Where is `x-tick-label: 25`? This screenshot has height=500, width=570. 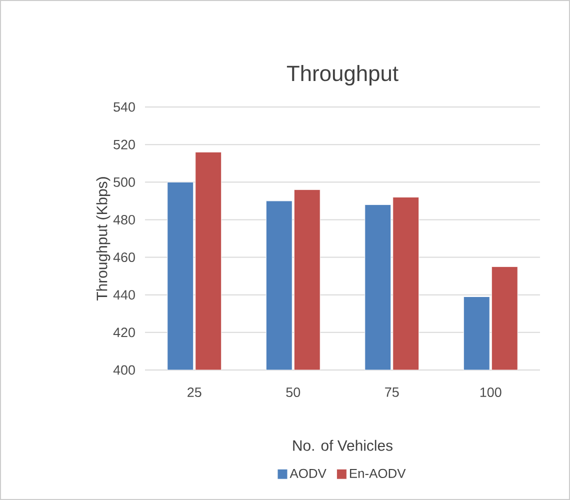
x-tick-label: 25 is located at coordinates (195, 393).